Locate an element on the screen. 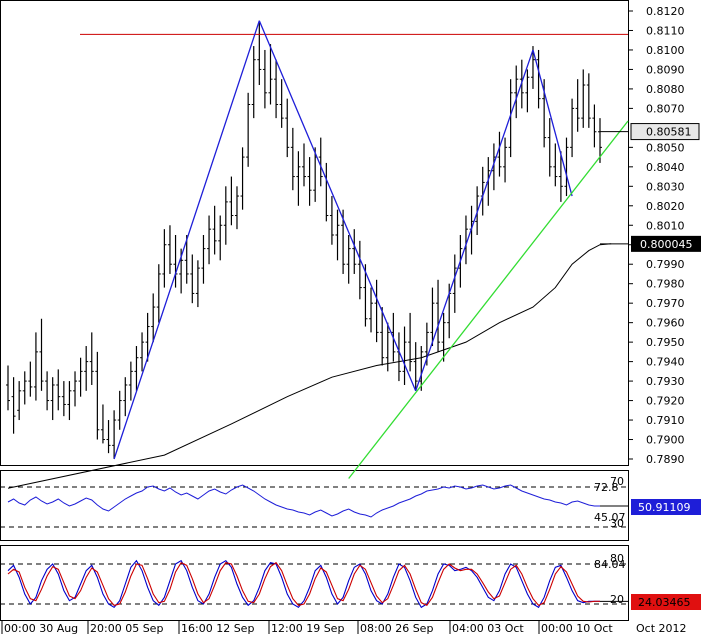 Image resolution: width=702 pixels, height=634 pixels. last-price-box is located at coordinates (665, 132).